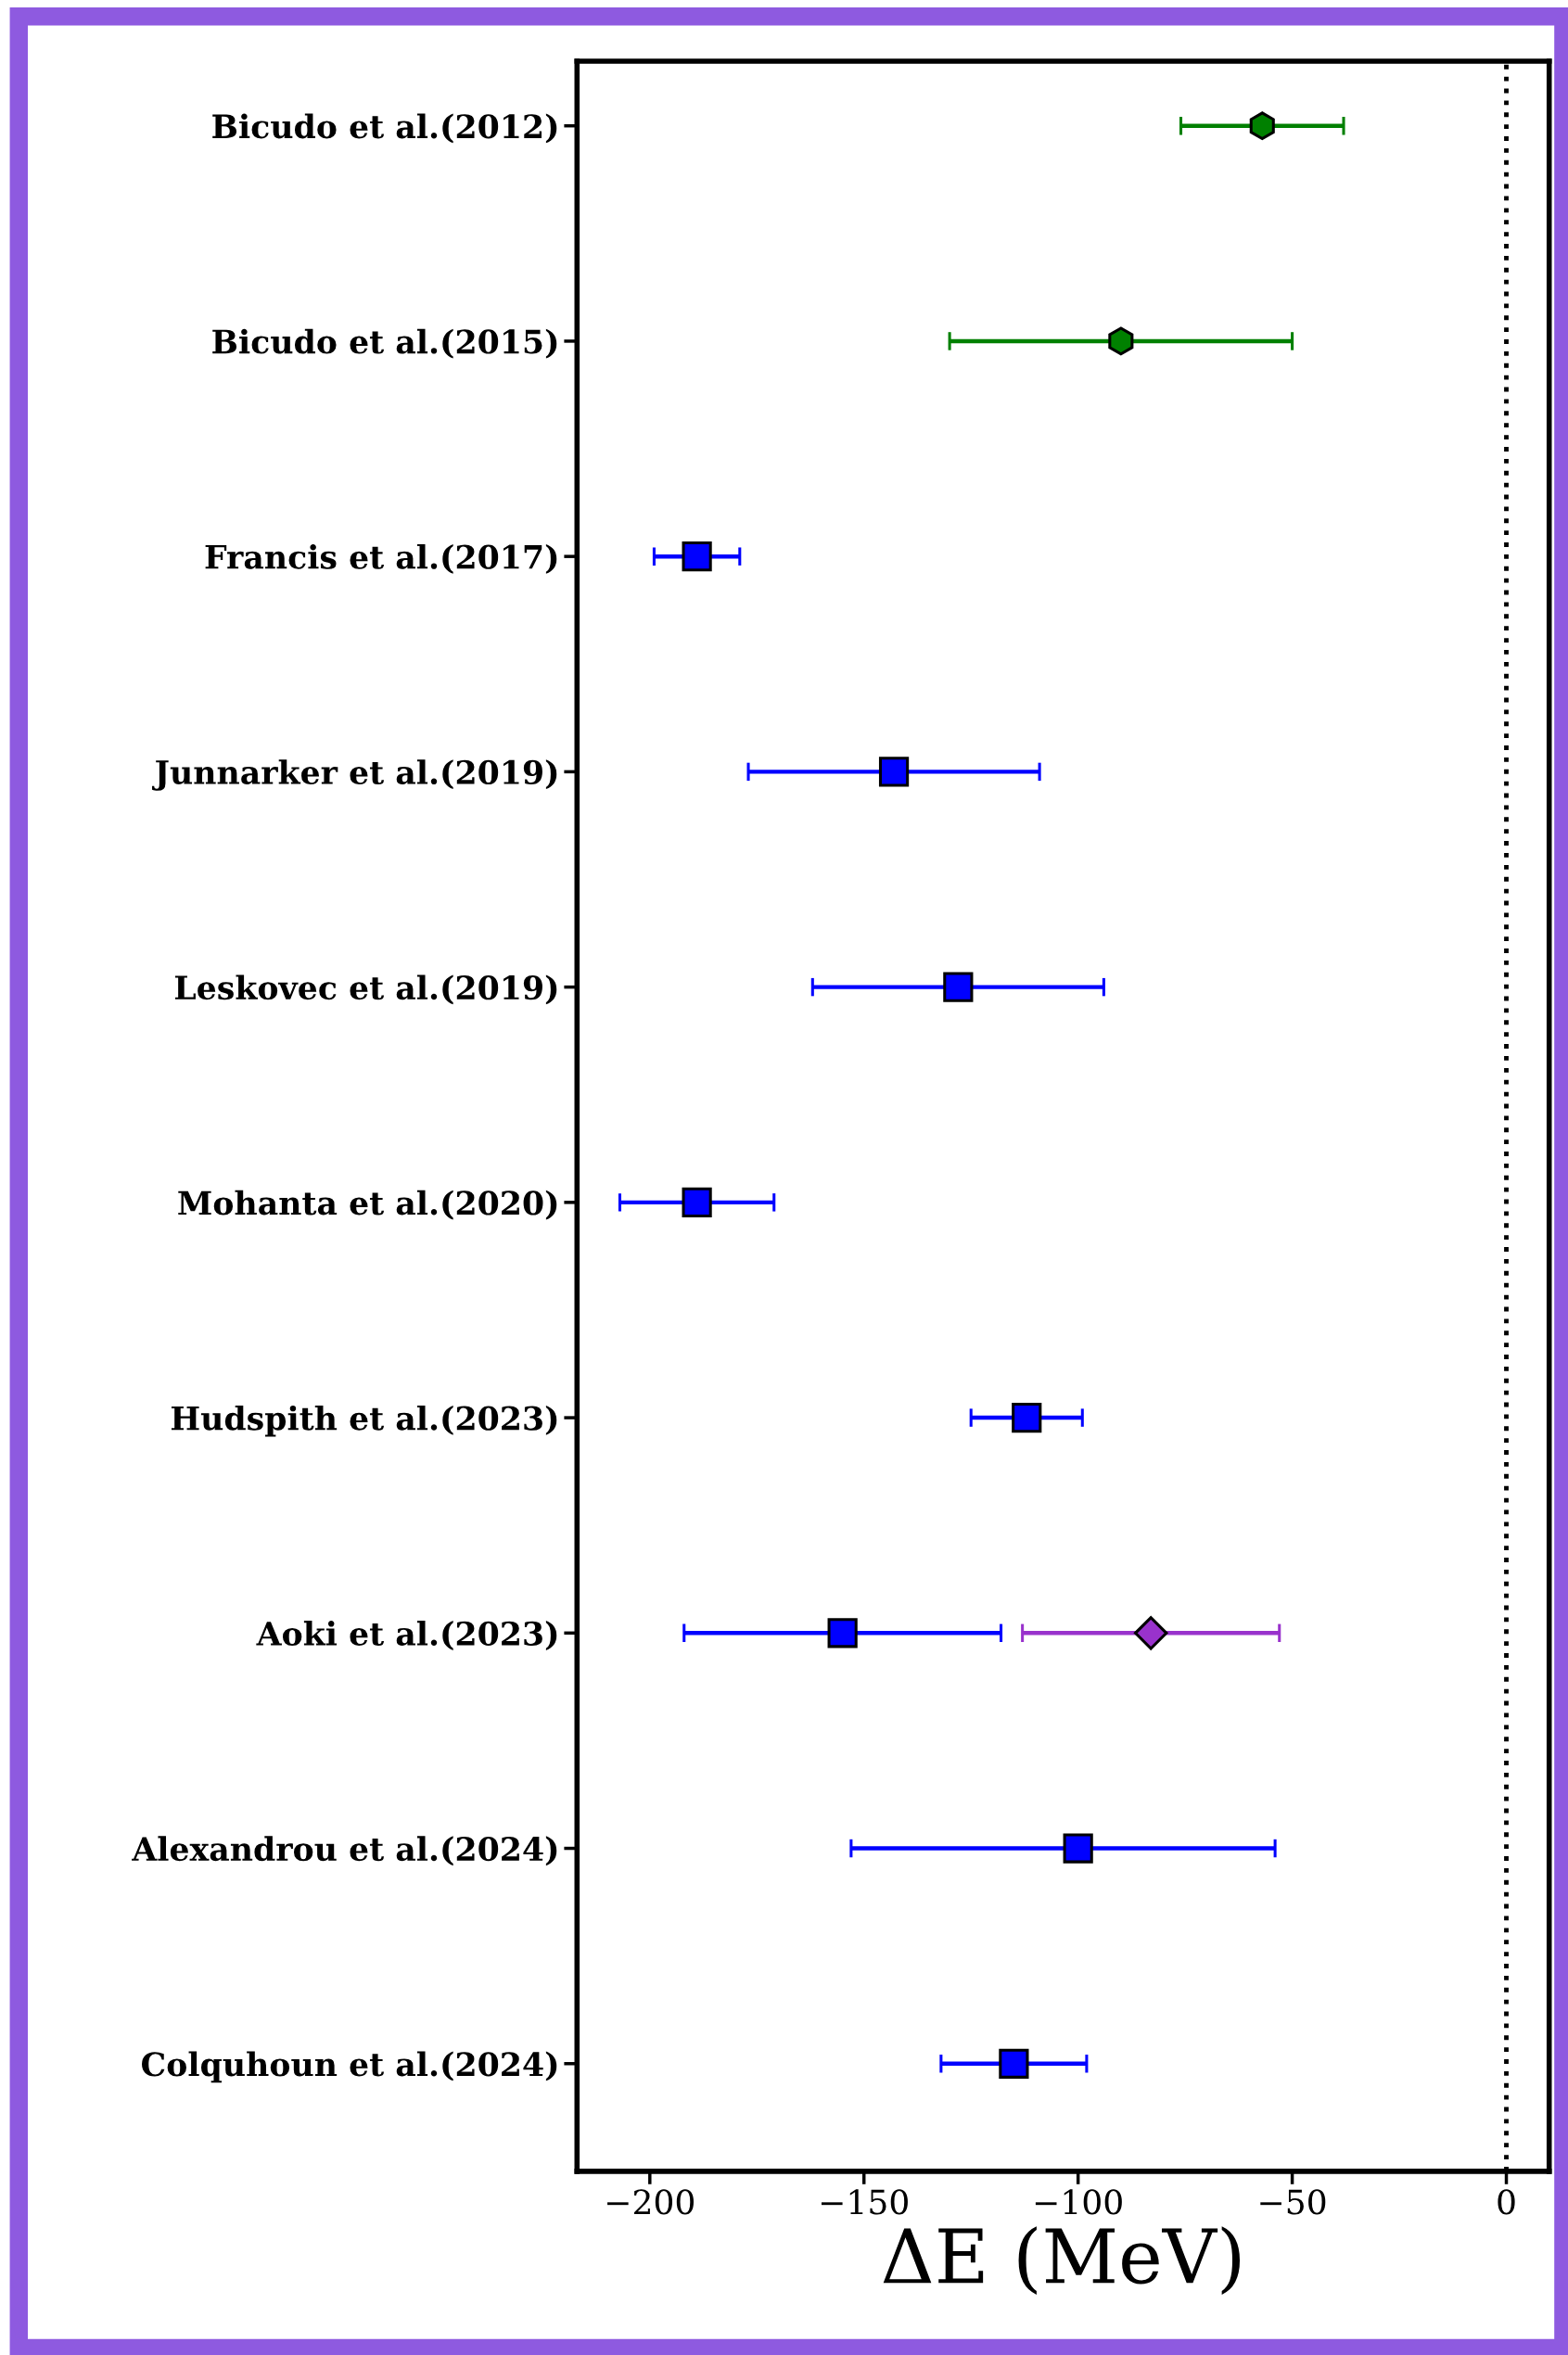  What do you see at coordinates (406, 1635) in the screenshot?
I see `y-tick-label: Aoki et al.(2023)` at bounding box center [406, 1635].